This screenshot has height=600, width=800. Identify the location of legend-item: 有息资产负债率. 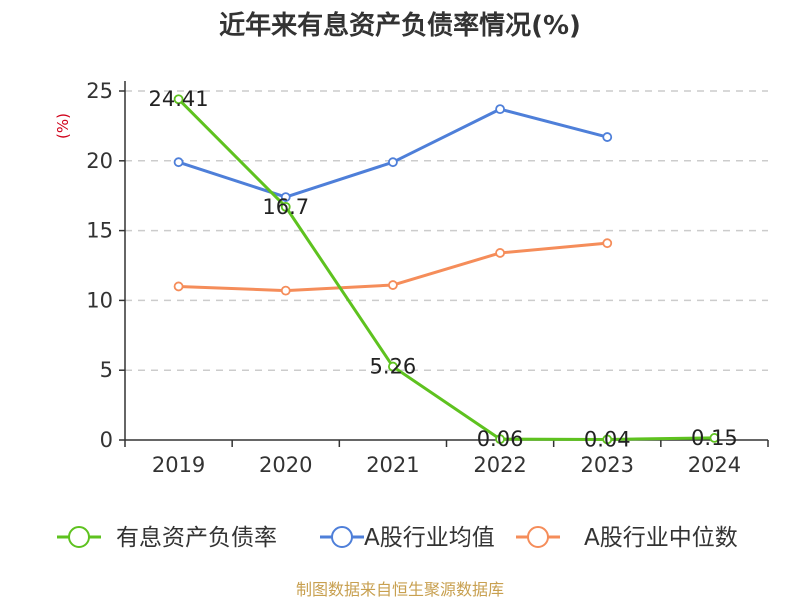
(167, 538).